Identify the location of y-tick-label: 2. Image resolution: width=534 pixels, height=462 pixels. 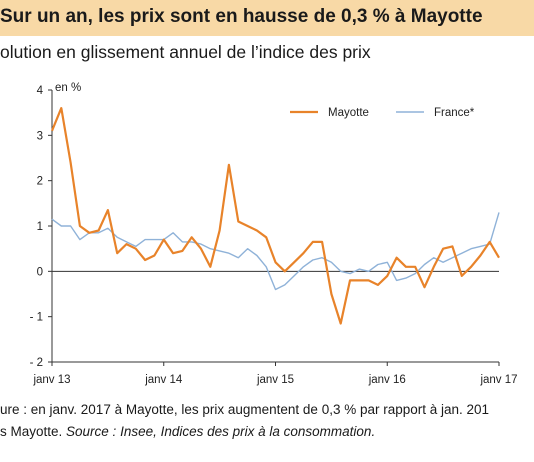
(40, 182).